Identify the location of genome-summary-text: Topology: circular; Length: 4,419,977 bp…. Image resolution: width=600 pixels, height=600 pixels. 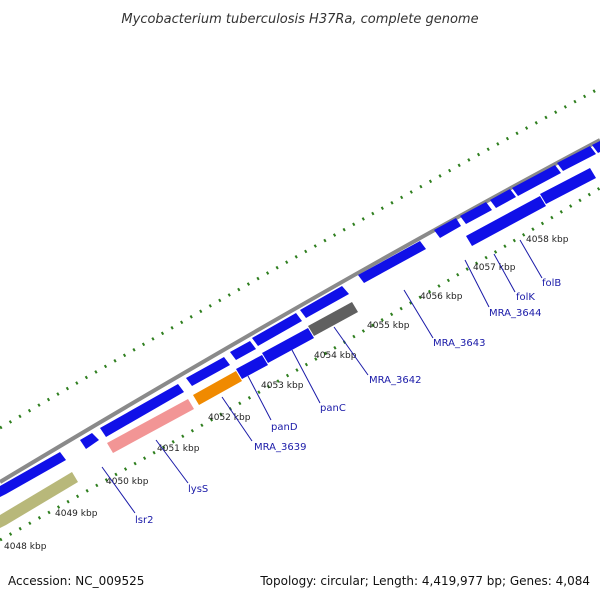
(425, 581).